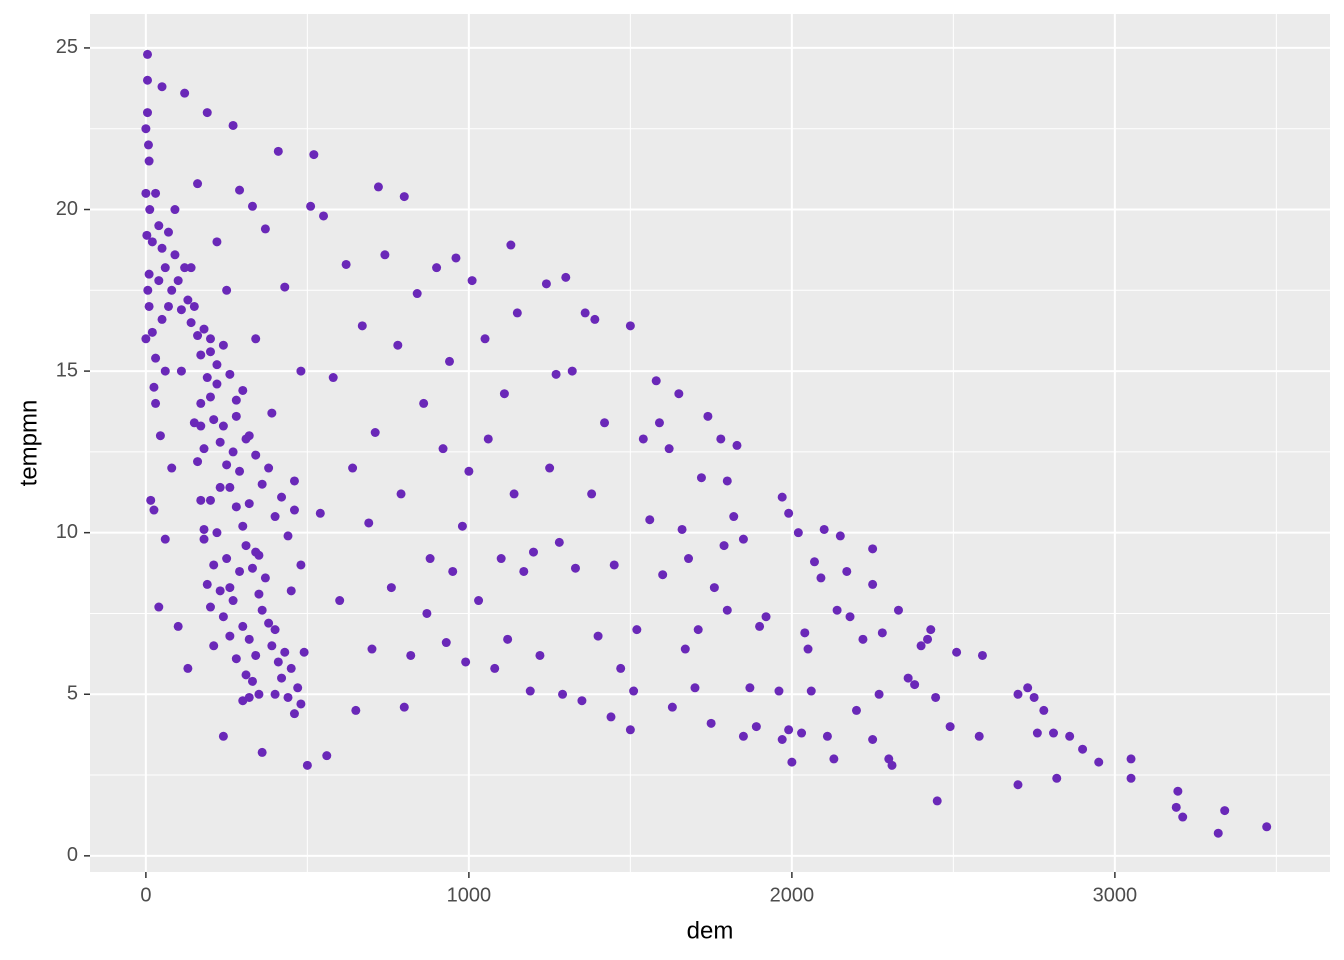  What do you see at coordinates (28, 443) in the screenshot?
I see `y-axis-title: tempmn` at bounding box center [28, 443].